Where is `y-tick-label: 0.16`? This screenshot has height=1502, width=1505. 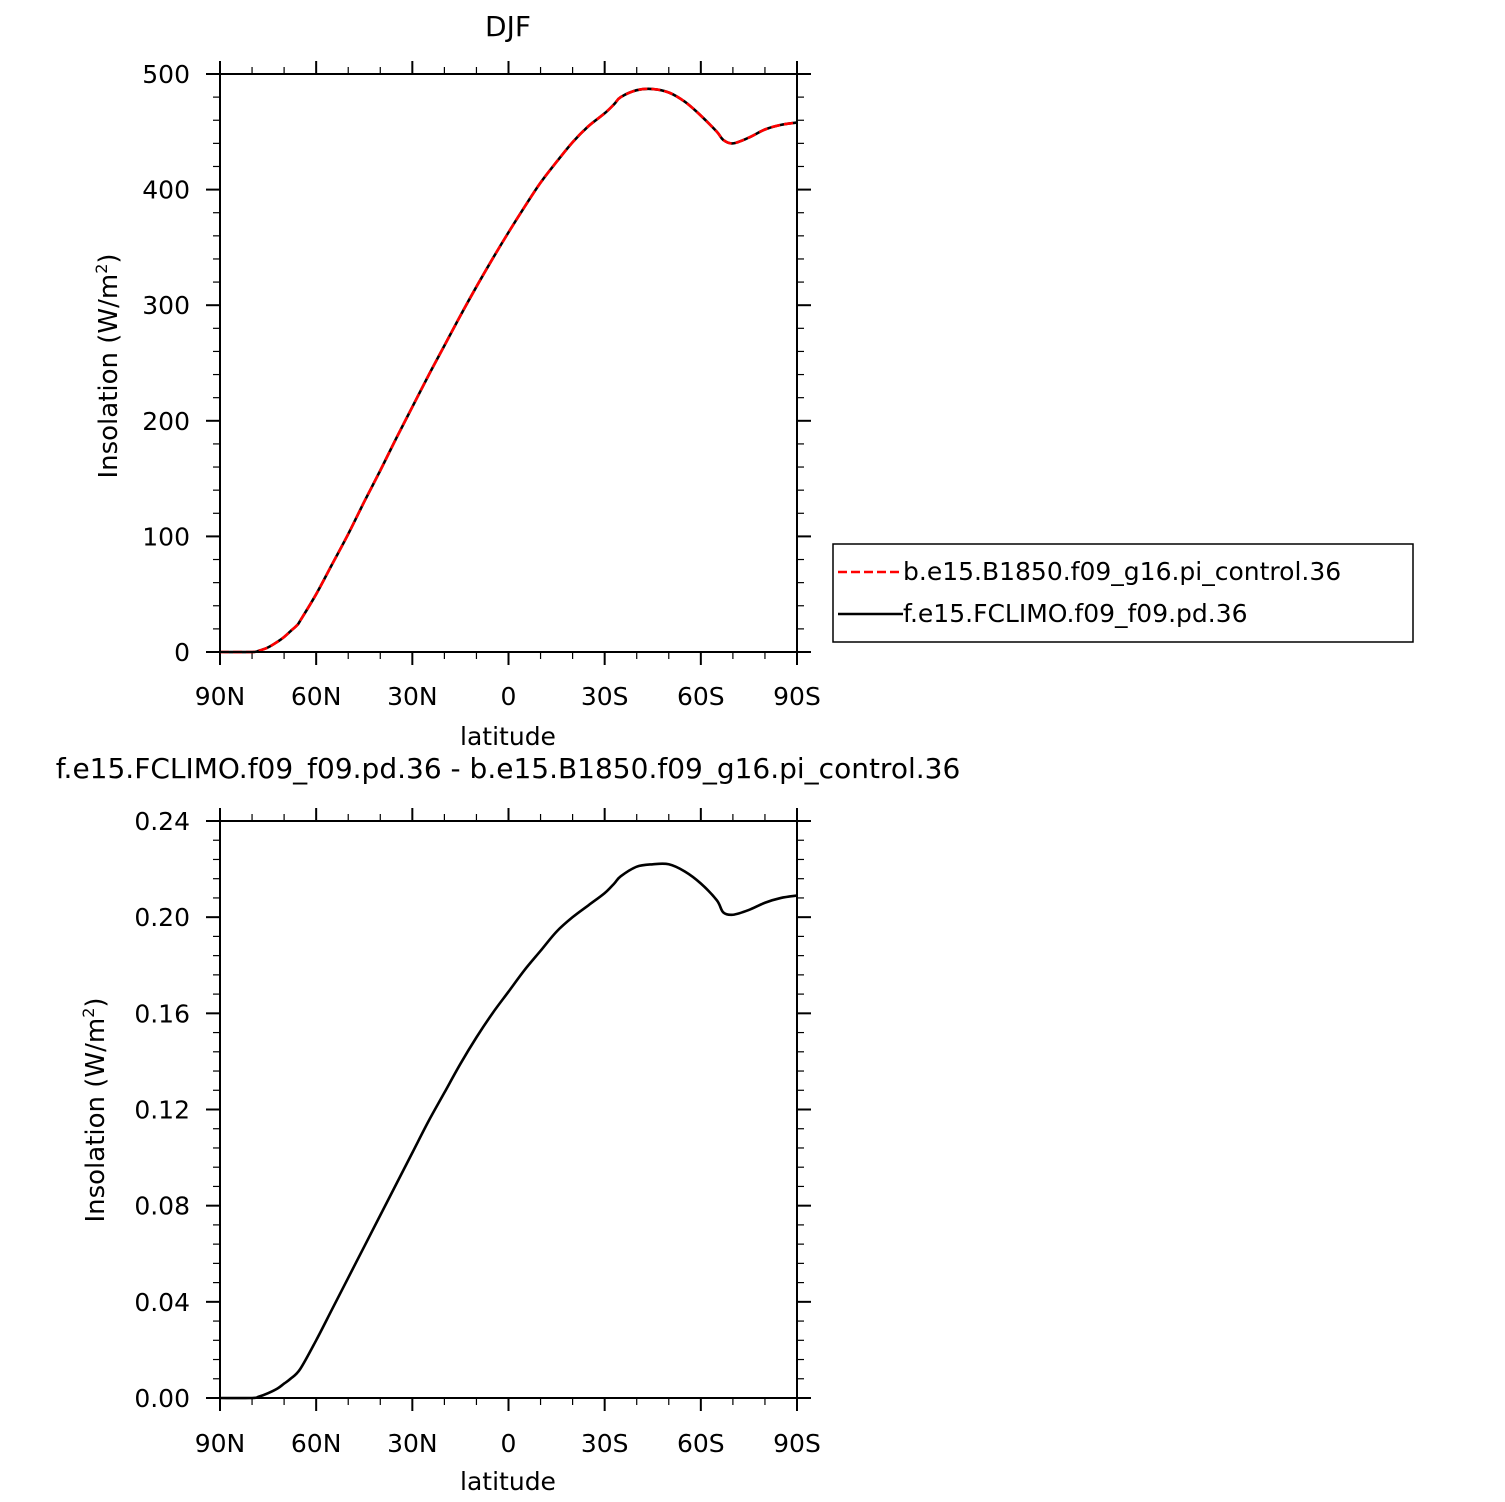 y-tick-label: 0.16 is located at coordinates (162, 1013).